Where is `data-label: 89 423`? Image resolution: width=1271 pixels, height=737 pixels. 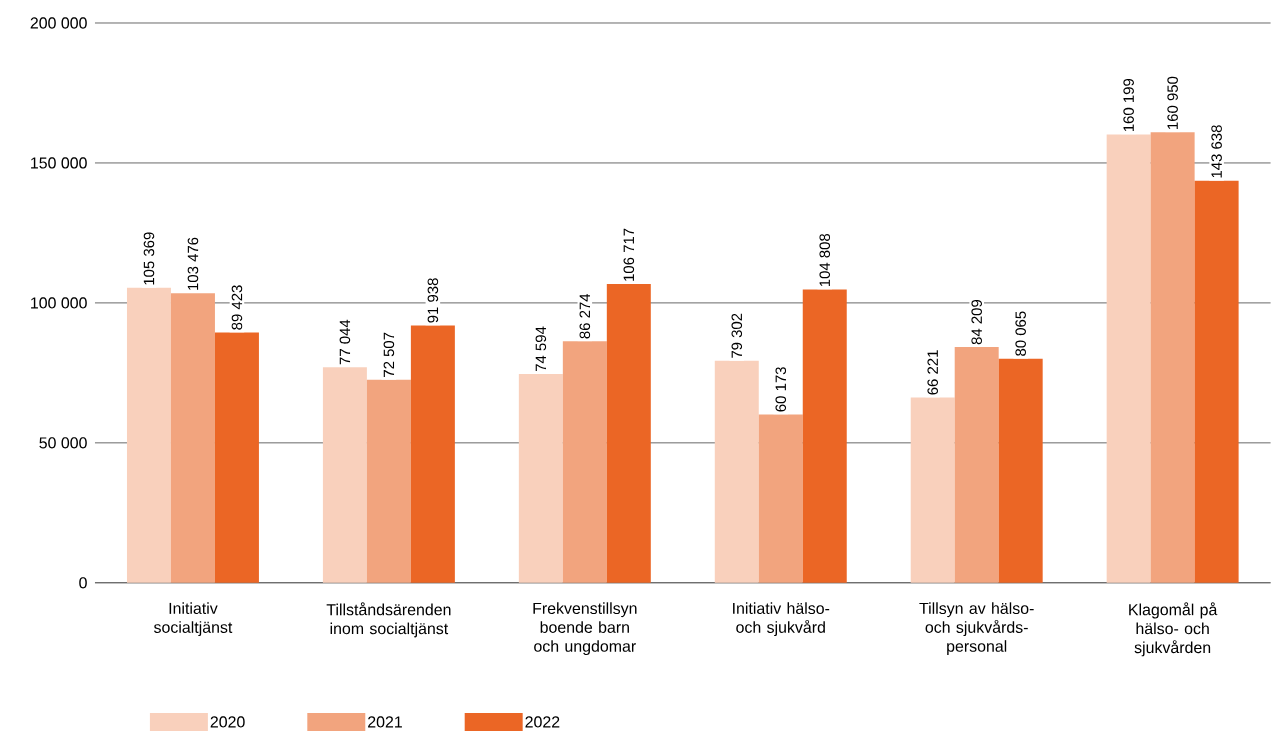 data-label: 89 423 is located at coordinates (237, 307).